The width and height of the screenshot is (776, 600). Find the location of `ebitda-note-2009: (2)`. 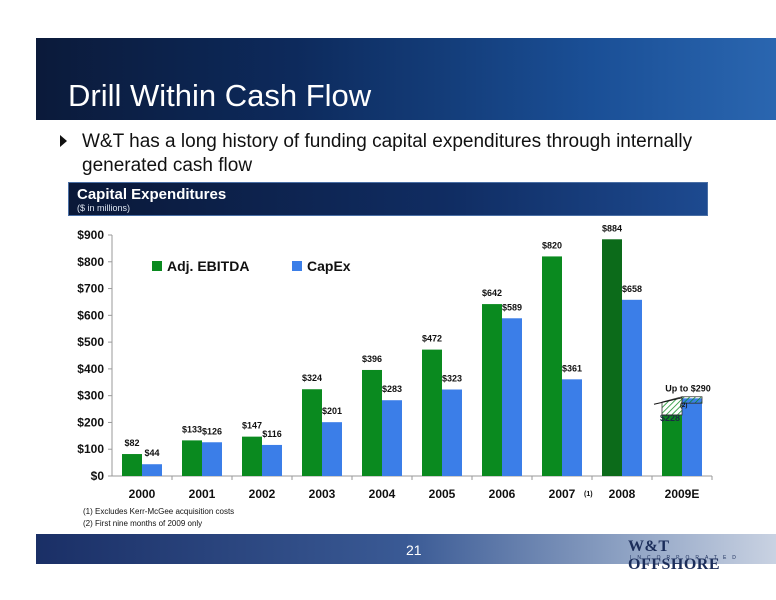

ebitda-note-2009: (2) is located at coordinates (683, 406).